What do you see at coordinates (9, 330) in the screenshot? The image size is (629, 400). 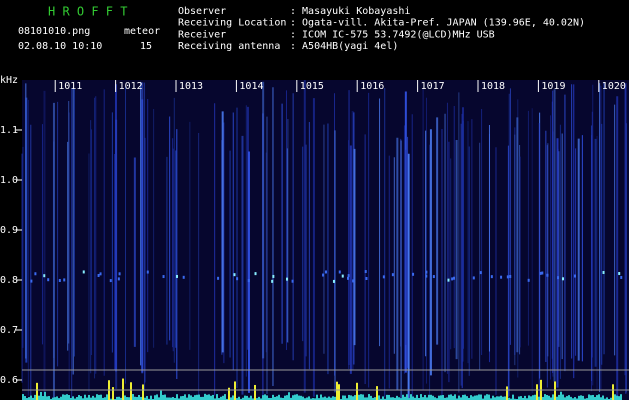 I see `y-tick-label: 0.7` at bounding box center [9, 330].